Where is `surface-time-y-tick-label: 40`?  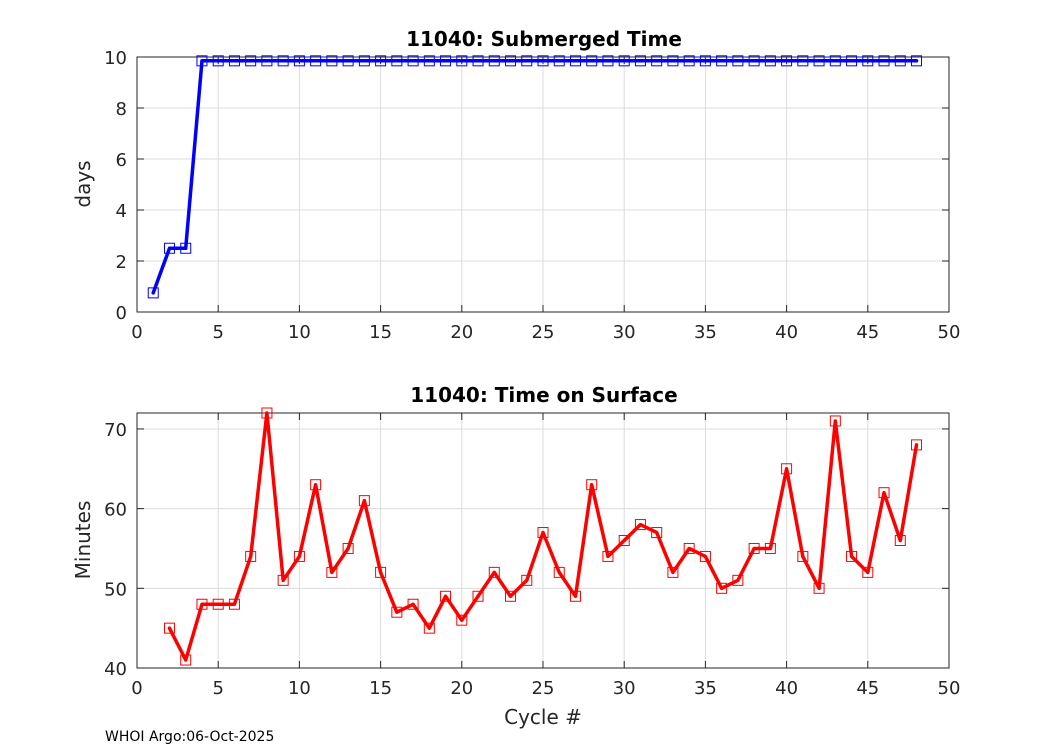
surface-time-y-tick-label: 40 is located at coordinates (115, 669).